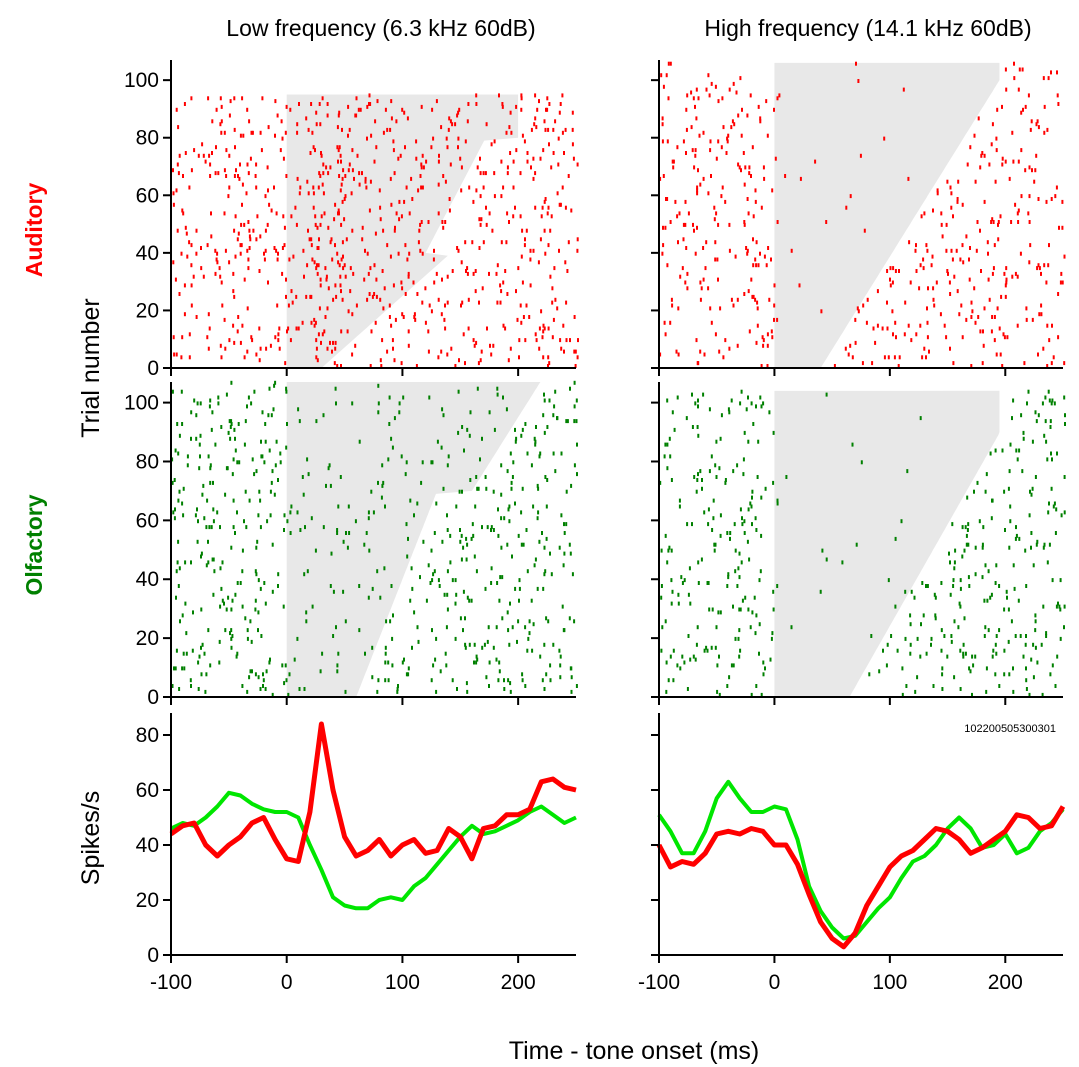  I want to click on x-tick-label: 0, so click(287, 982).